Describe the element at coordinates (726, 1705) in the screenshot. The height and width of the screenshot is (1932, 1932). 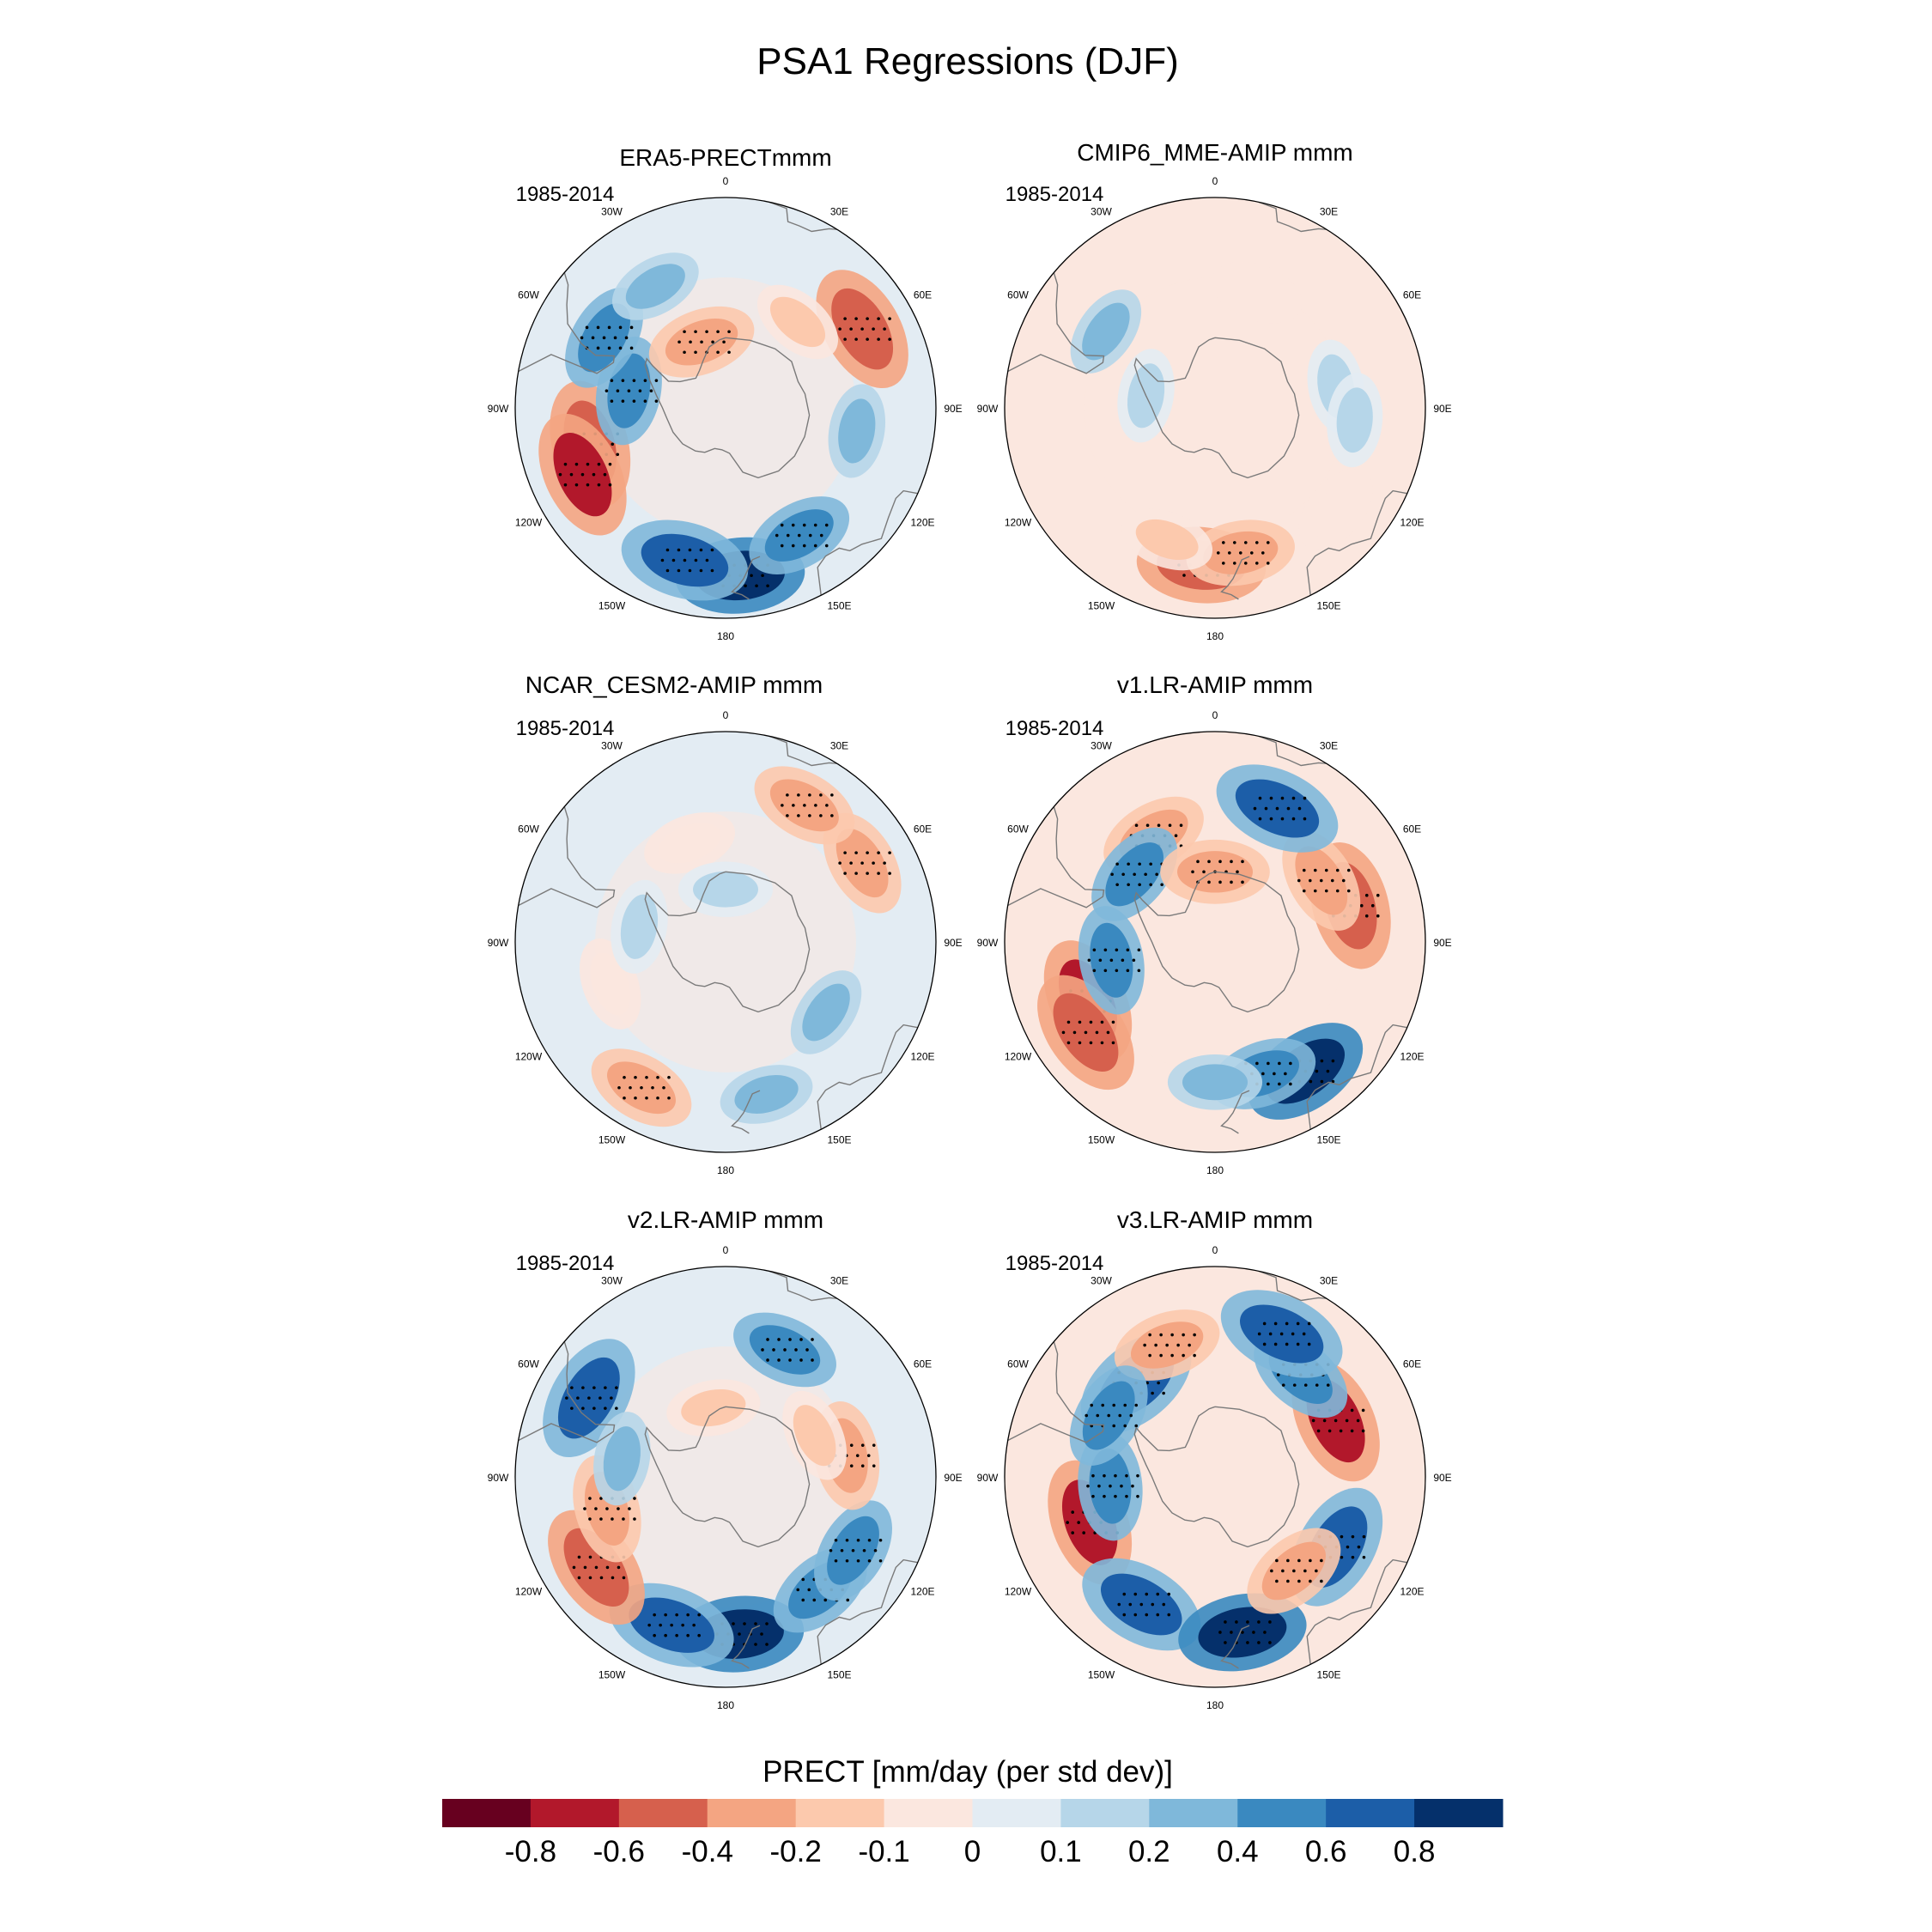
I see `lon-label: 180` at that location.